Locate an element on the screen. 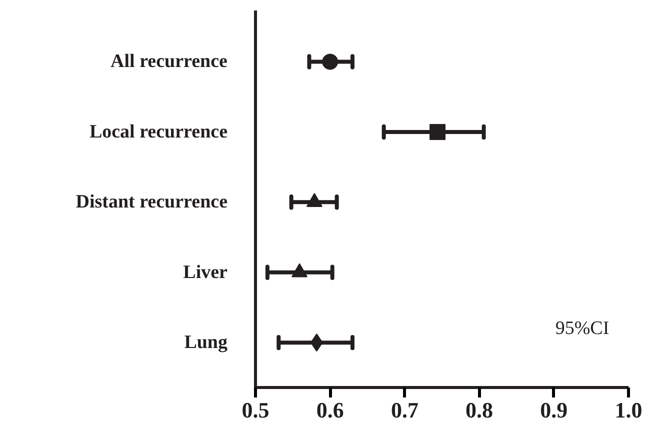 This screenshot has width=648, height=438. x-tick-label: 0.5 is located at coordinates (256, 410).